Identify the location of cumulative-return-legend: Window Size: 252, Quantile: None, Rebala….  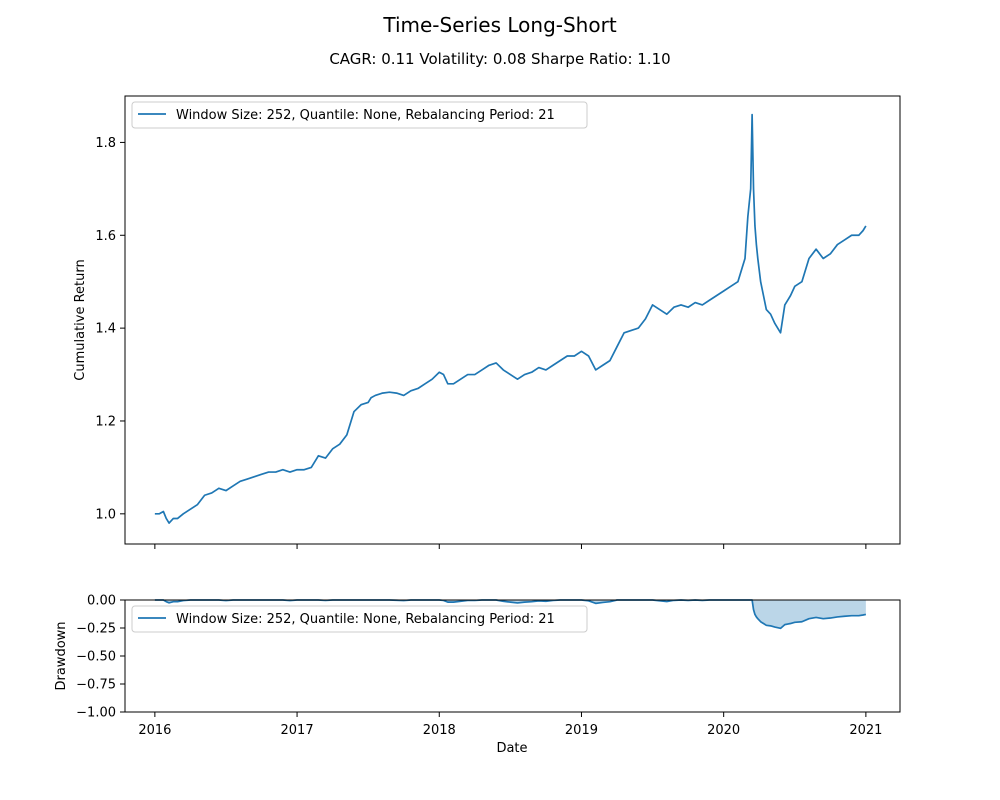
(359, 115).